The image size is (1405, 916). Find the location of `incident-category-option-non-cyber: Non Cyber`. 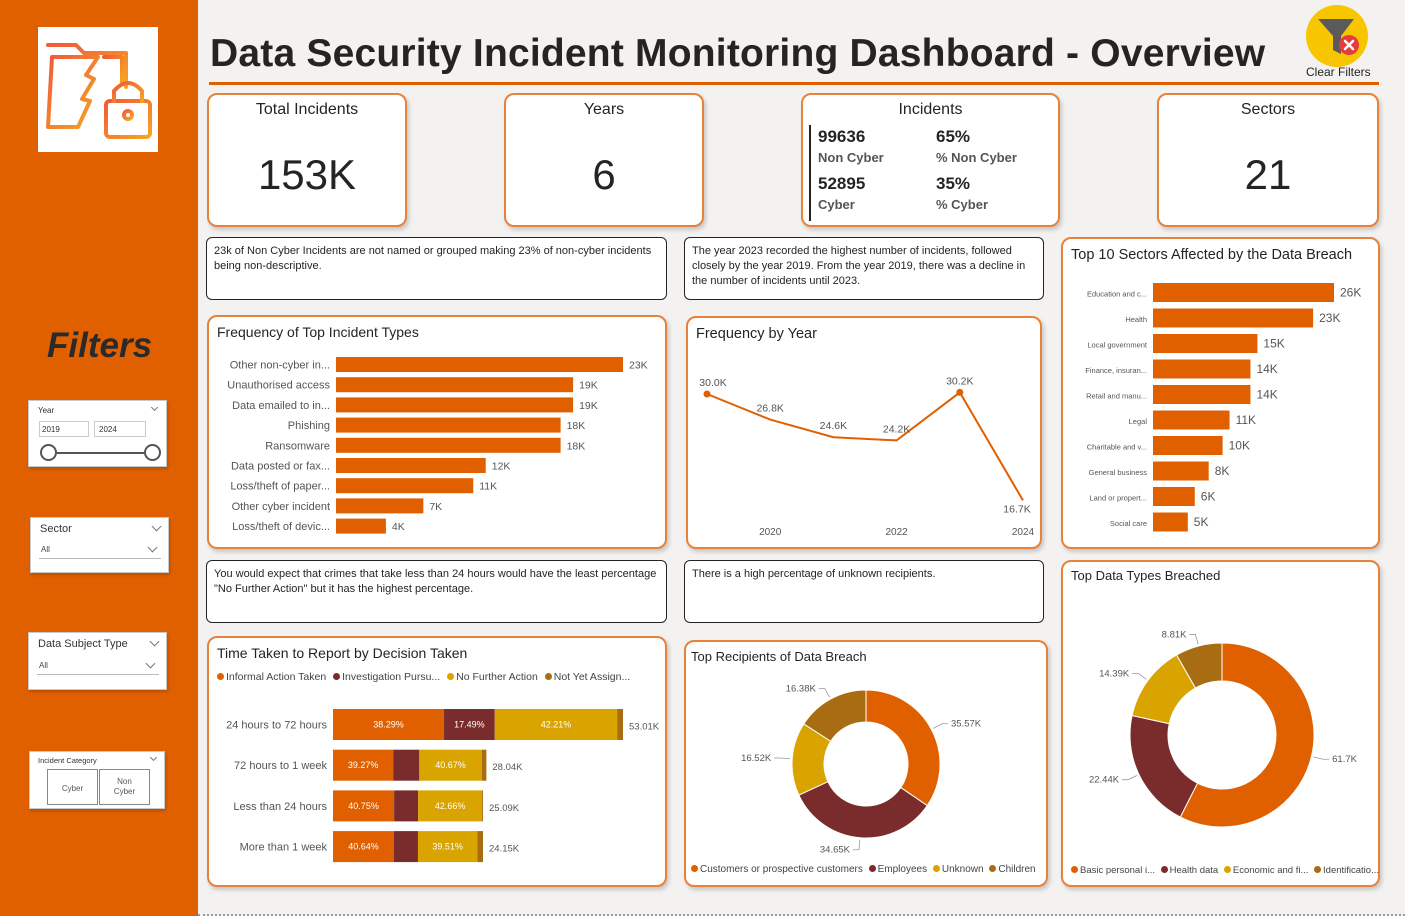

incident-category-option-non-cyber: Non Cyber is located at coordinates (124, 787).